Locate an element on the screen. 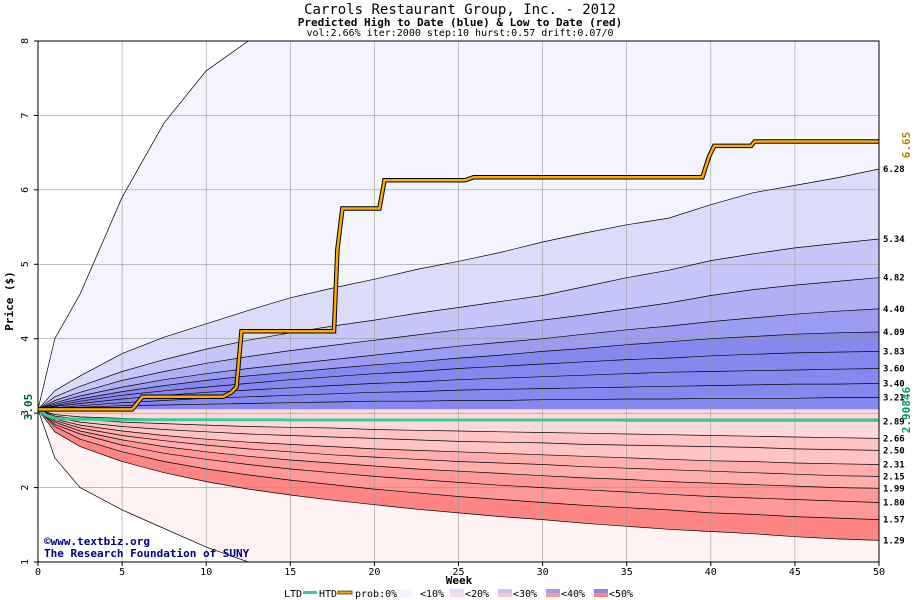 This screenshot has height=600, width=920. end-value-label: 6.28 is located at coordinates (894, 170).